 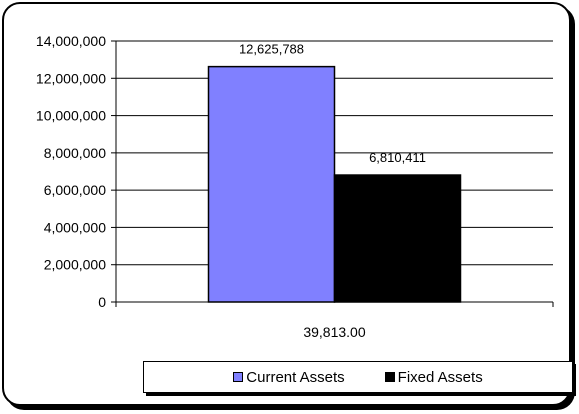 I want to click on legend-label-fixed-assets: Fixed Assets, so click(x=440, y=377).